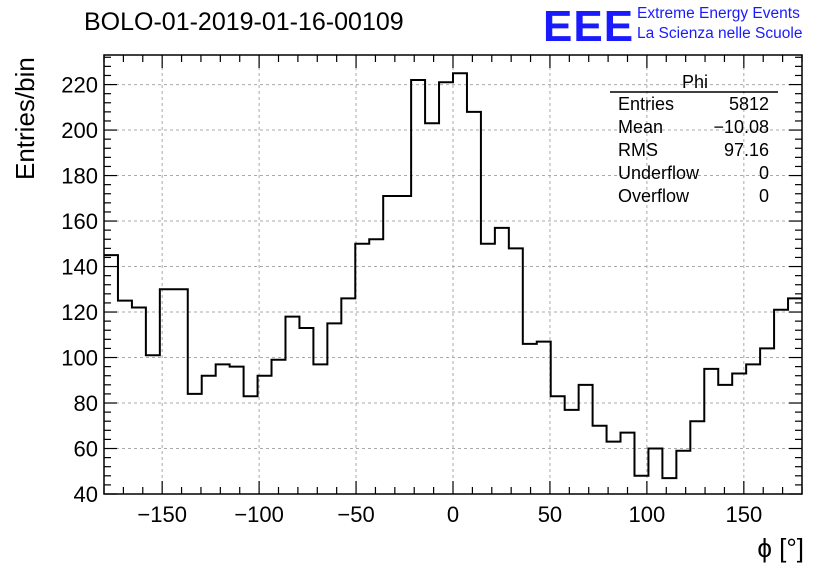  What do you see at coordinates (746, 150) in the screenshot?
I see `stats-value: 97.16` at bounding box center [746, 150].